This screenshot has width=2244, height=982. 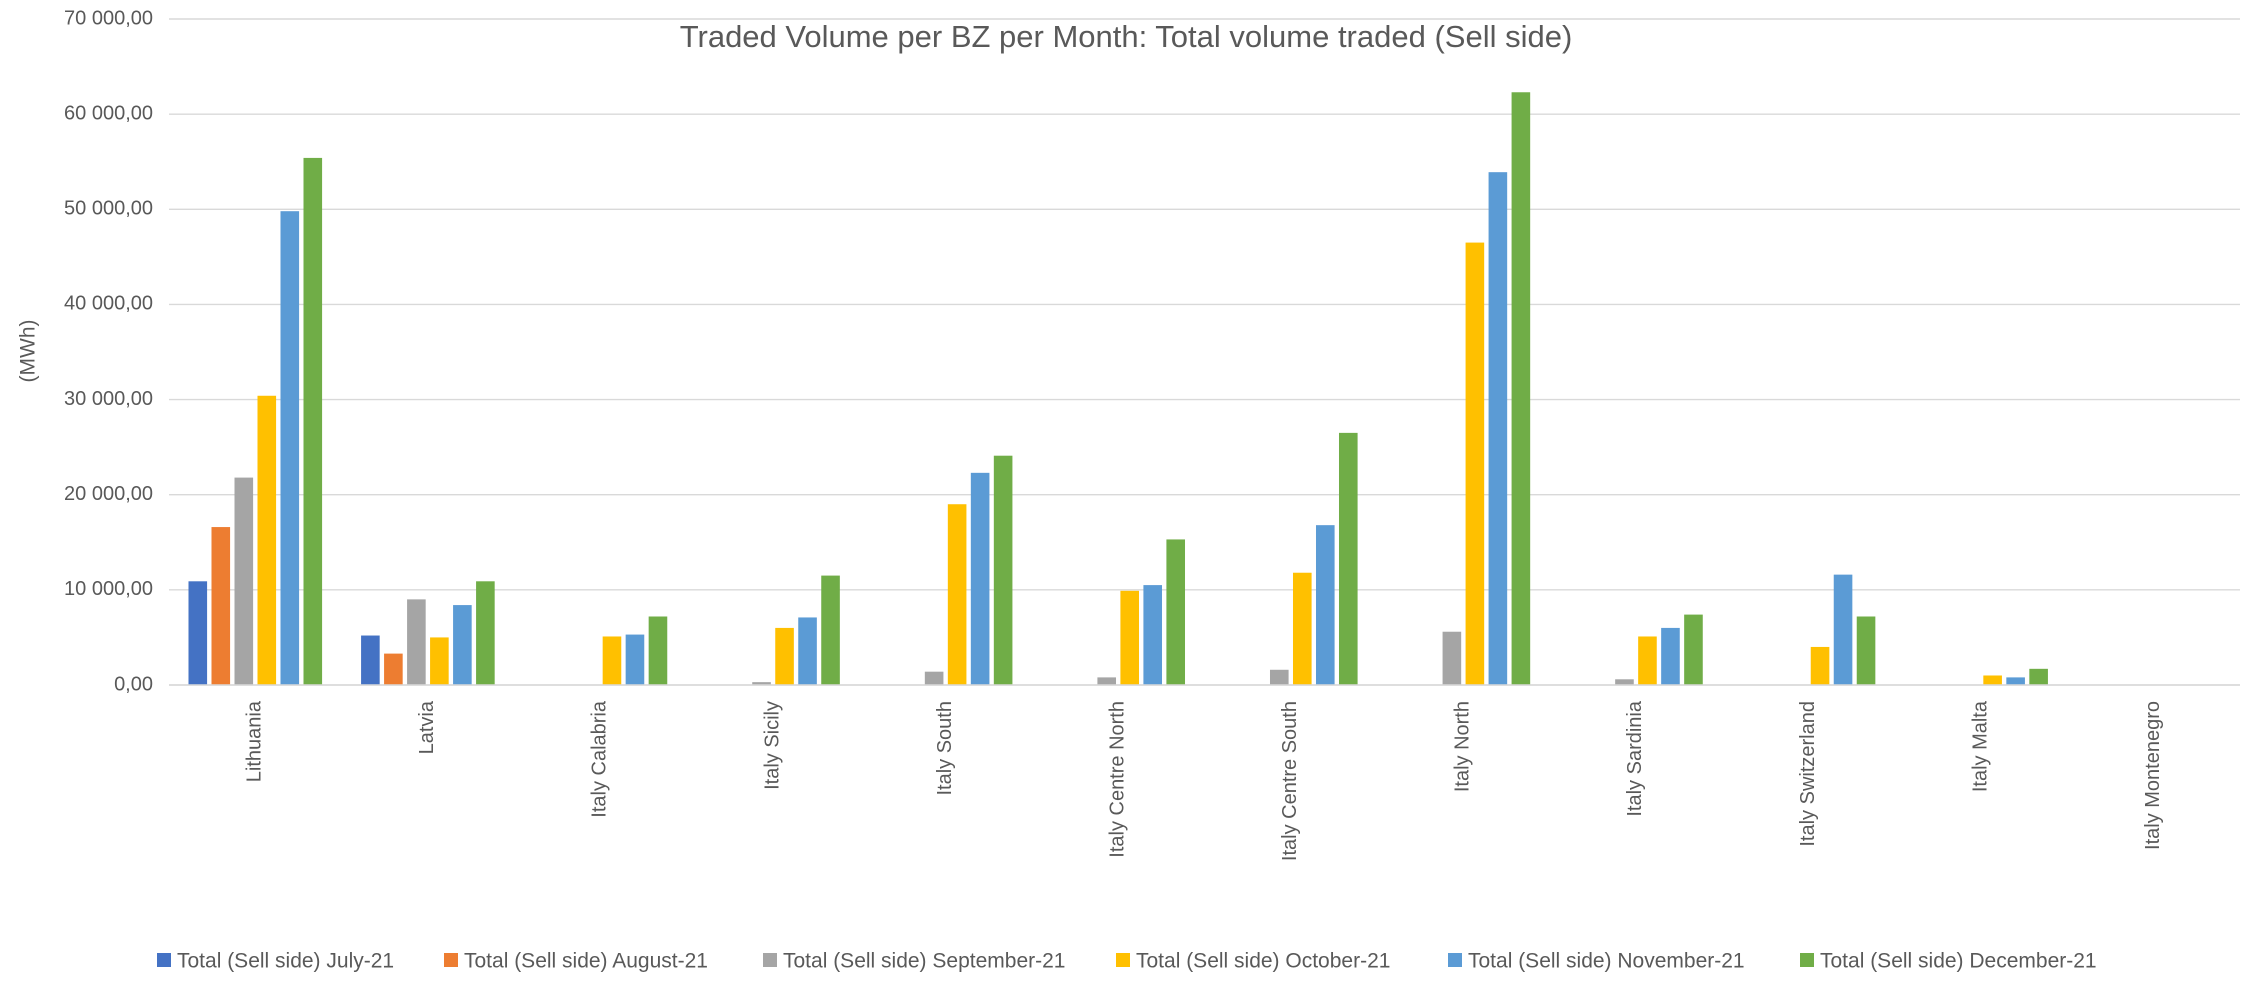 What do you see at coordinates (924, 961) in the screenshot?
I see `legend-label: Total (Sell side) September-21` at bounding box center [924, 961].